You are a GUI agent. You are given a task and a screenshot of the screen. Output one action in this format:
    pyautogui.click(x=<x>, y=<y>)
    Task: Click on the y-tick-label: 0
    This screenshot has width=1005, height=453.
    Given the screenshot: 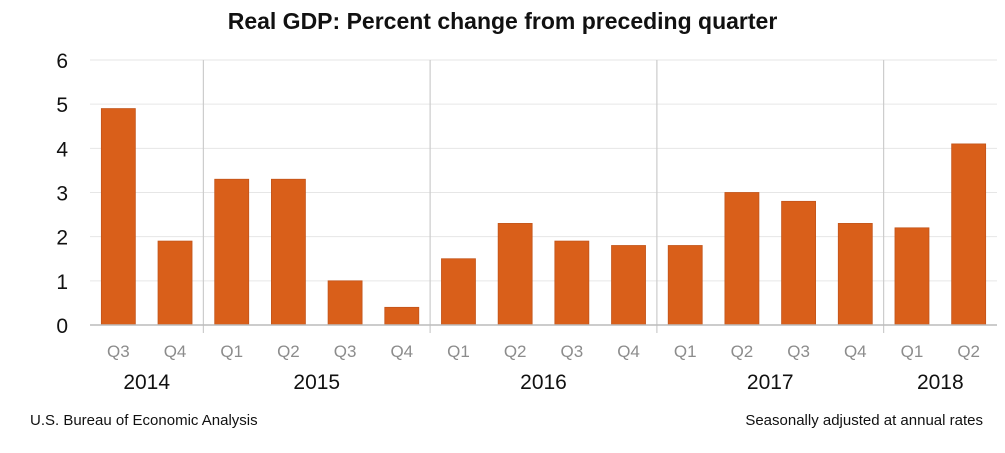 What is the action you would take?
    pyautogui.click(x=62, y=326)
    